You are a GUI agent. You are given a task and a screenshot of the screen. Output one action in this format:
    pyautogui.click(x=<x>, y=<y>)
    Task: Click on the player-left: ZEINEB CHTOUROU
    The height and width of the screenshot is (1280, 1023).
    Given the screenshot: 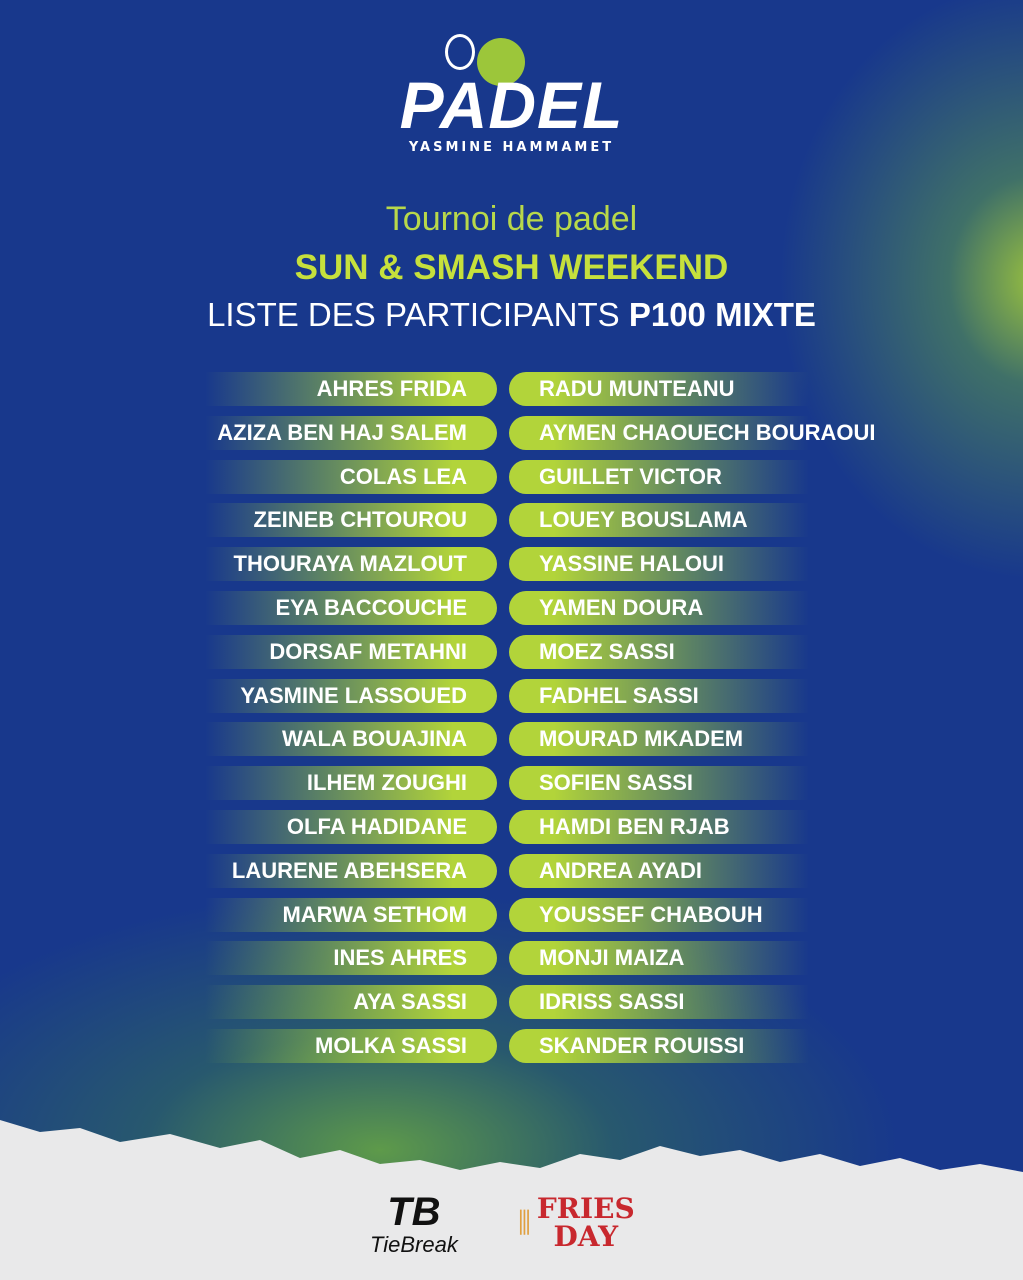 What is the action you would take?
    pyautogui.click(x=351, y=520)
    